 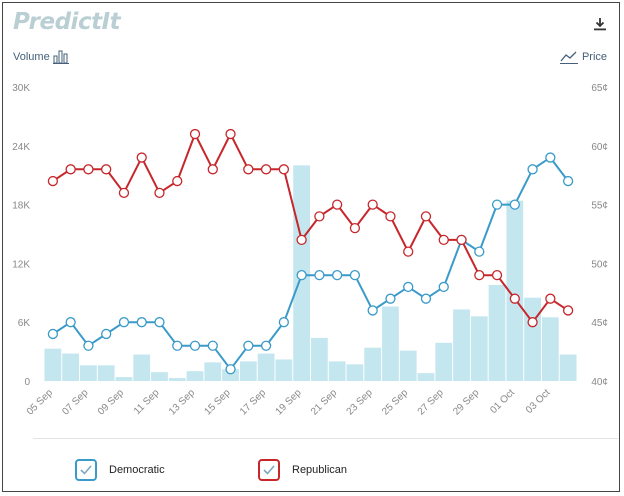 I want to click on left-axis-tick-label: 24K, so click(x=21, y=147).